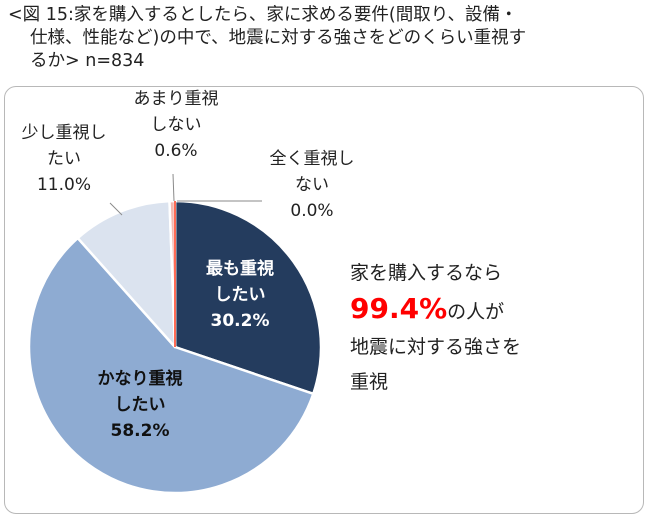  Describe the element at coordinates (176, 125) in the screenshot. I see `label-not-much-text: しない` at that location.